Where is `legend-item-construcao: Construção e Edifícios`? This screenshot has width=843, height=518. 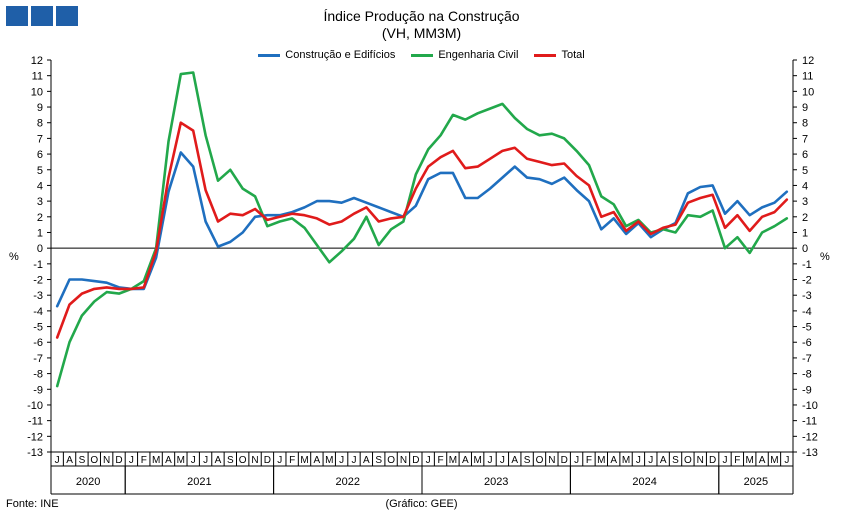 legend-item-construcao: Construção e Edifícios is located at coordinates (326, 55).